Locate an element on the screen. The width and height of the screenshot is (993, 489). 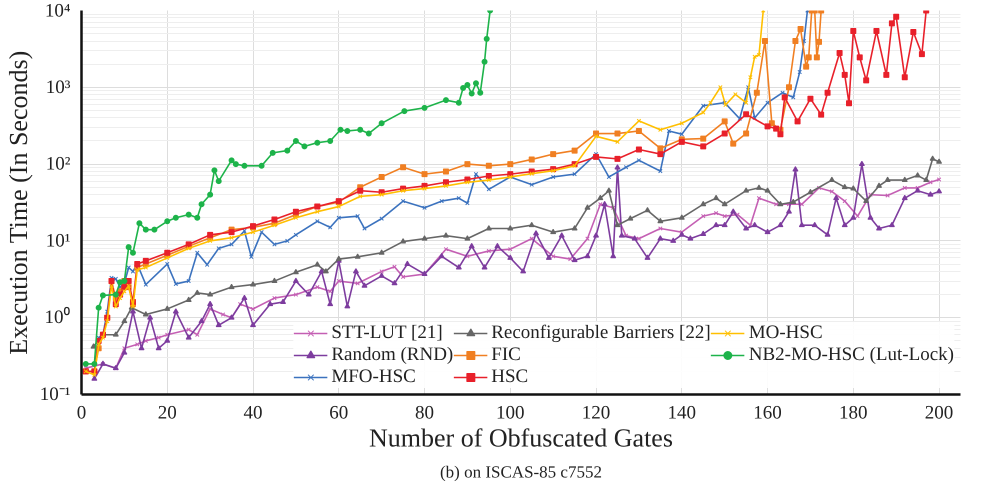
text: (b) on ISCAS-85 c7552 is located at coordinates (521, 472).